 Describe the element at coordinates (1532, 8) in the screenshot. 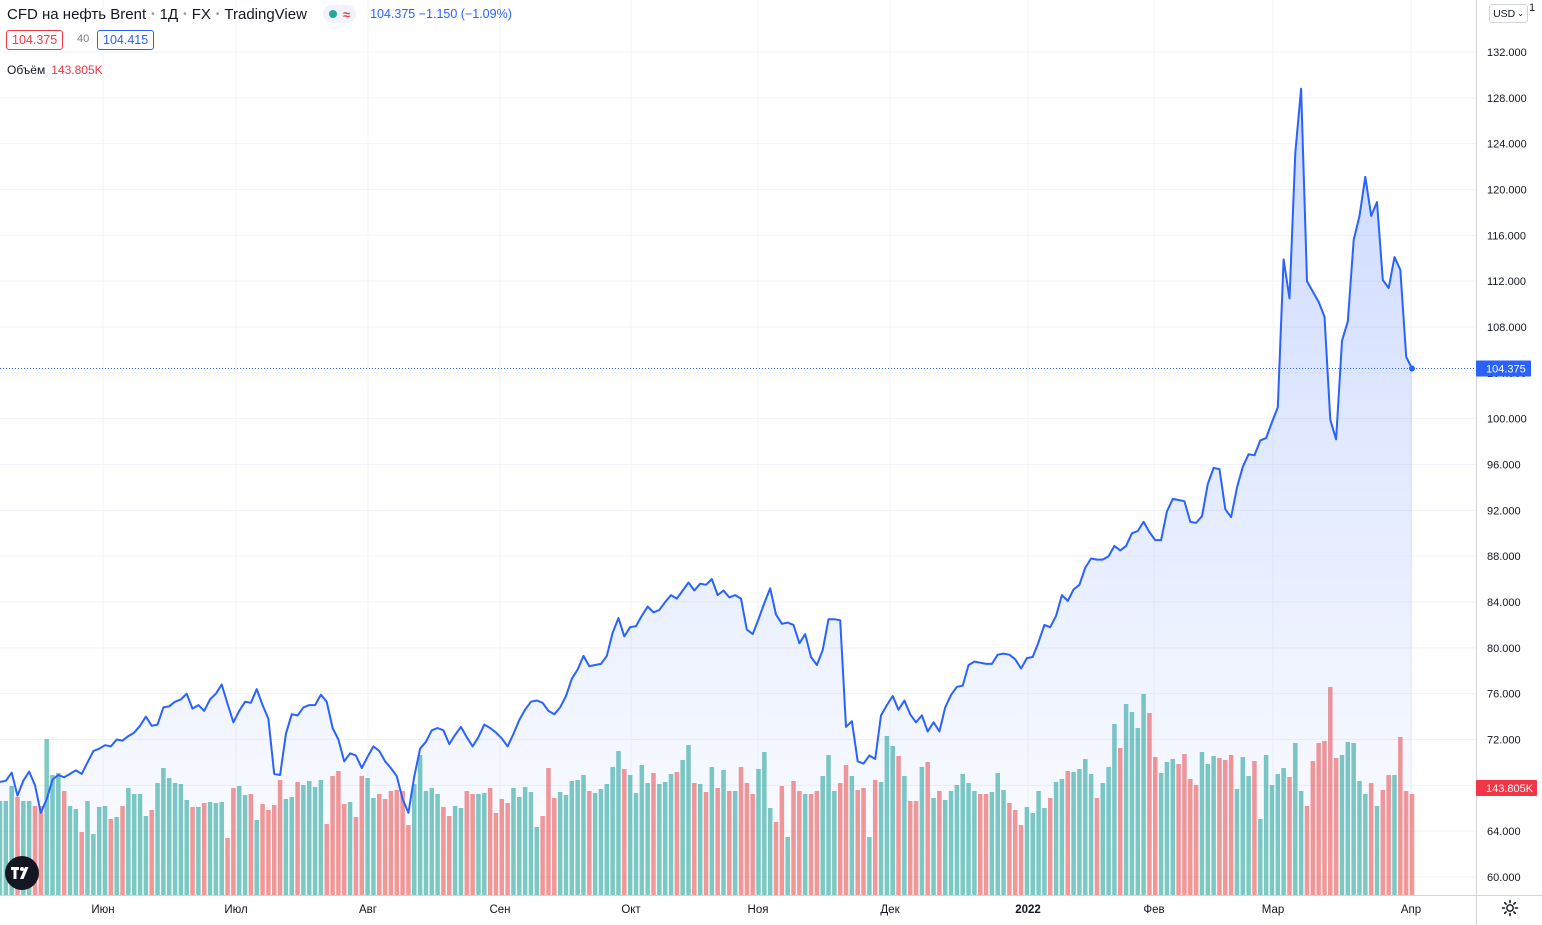

I see `price-tick-label-partial: 1` at that location.